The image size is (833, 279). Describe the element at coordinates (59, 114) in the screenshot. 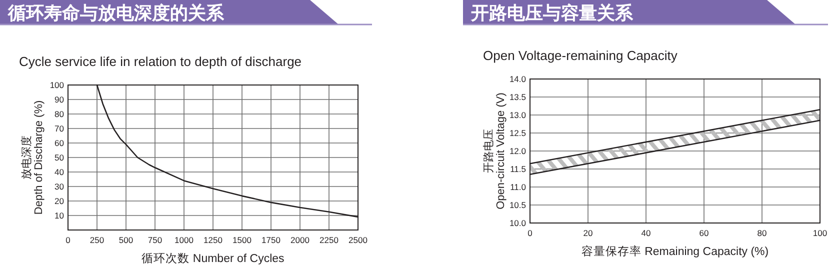

I see `y-tick-label: 80` at that location.